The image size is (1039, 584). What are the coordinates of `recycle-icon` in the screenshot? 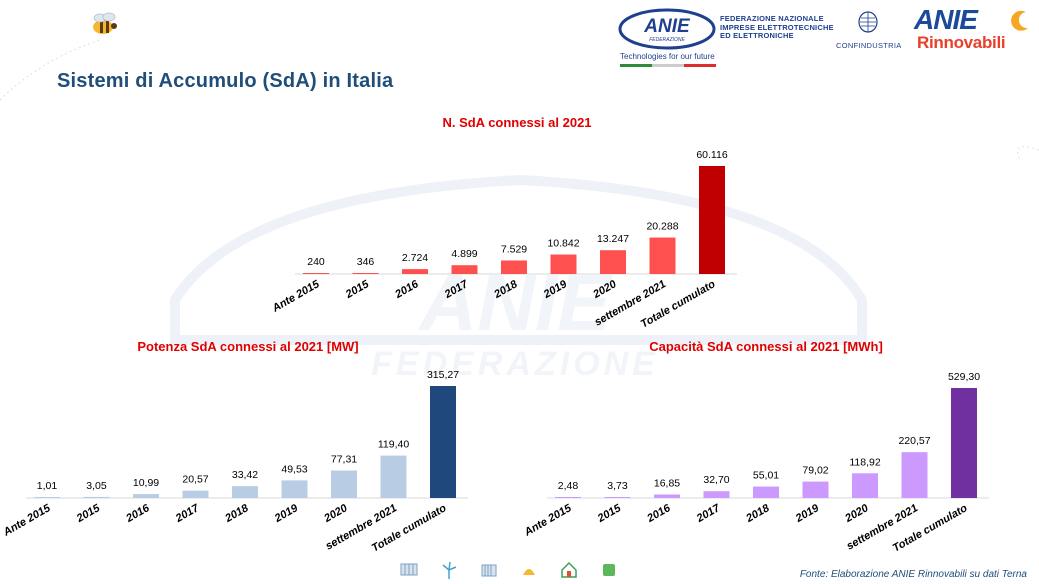 It's located at (609, 570).